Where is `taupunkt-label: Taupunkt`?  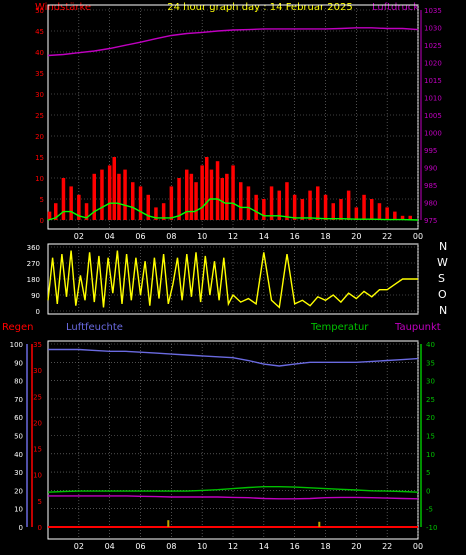 taupunkt-label: Taupunkt is located at coordinates (417, 327).